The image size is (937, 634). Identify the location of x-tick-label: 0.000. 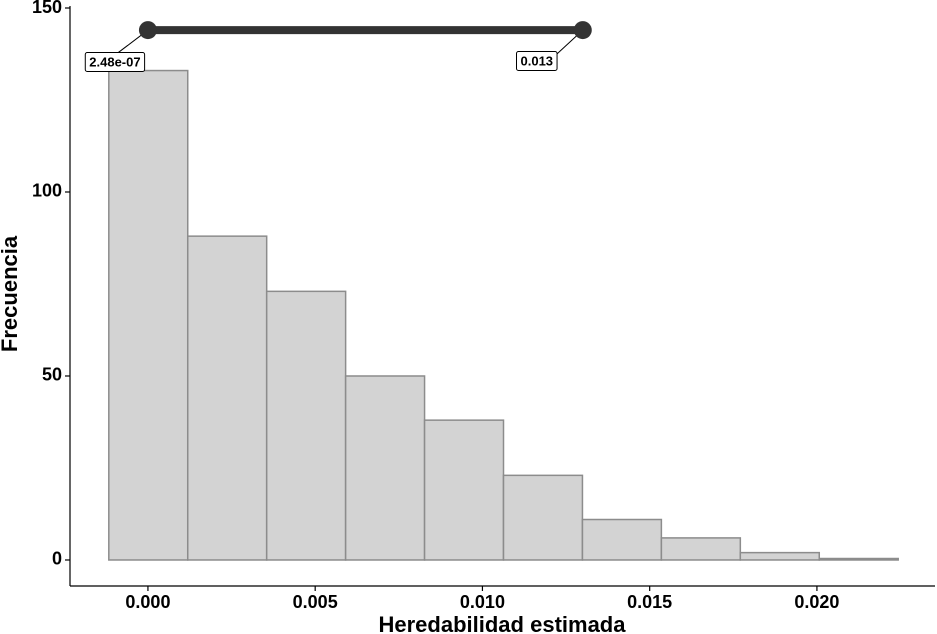
(147, 602).